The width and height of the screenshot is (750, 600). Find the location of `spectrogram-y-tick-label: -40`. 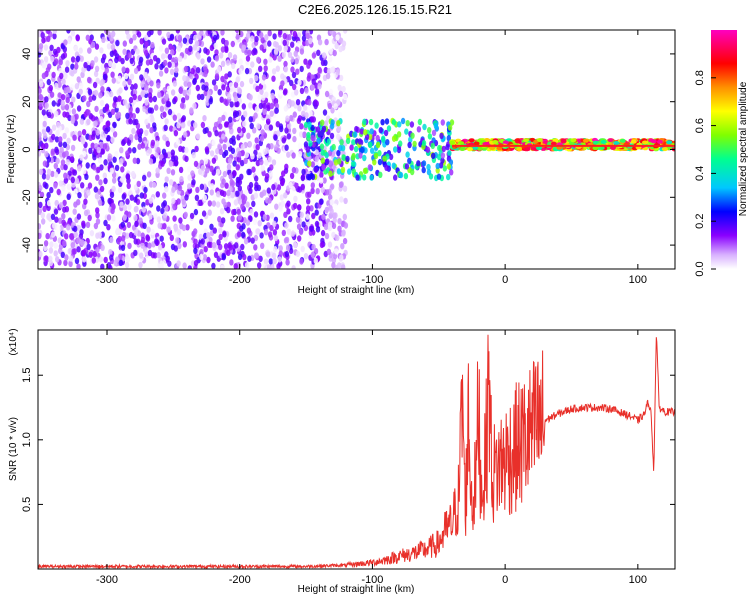

spectrogram-y-tick-label: -40 is located at coordinates (27, 245).